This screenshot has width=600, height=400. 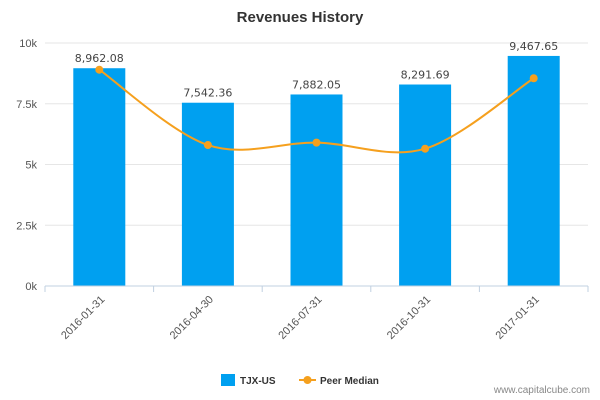 What do you see at coordinates (316, 84) in the screenshot?
I see `bar-data-label: 7,882.05` at bounding box center [316, 84].